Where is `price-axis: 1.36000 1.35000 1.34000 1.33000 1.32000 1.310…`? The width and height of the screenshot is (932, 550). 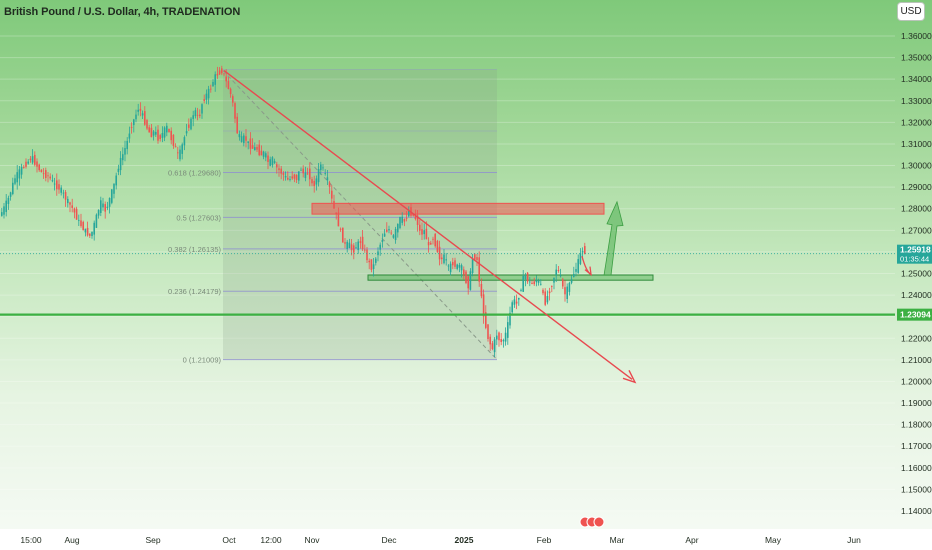
price-axis: 1.36000 1.35000 1.34000 1.33000 1.32000 1.310… is located at coordinates (914, 273).